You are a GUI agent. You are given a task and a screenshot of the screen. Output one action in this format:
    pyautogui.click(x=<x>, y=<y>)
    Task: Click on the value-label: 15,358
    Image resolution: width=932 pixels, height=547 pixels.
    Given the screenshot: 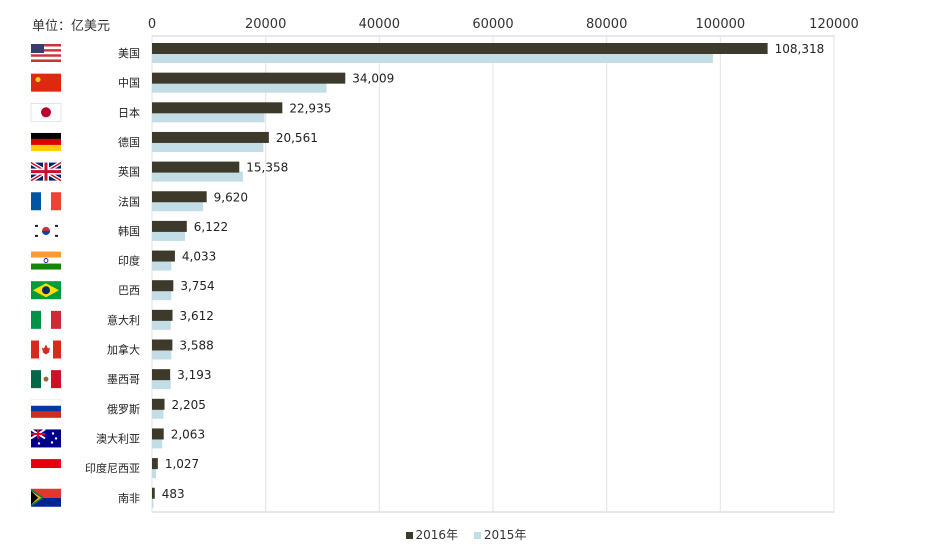 What is the action you would take?
    pyautogui.click(x=267, y=168)
    